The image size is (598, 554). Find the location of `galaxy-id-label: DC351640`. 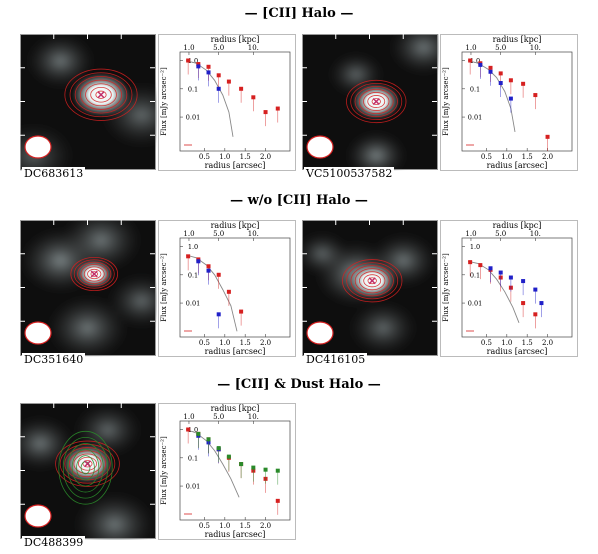

galaxy-id-label: DC351640 is located at coordinates (54, 359).